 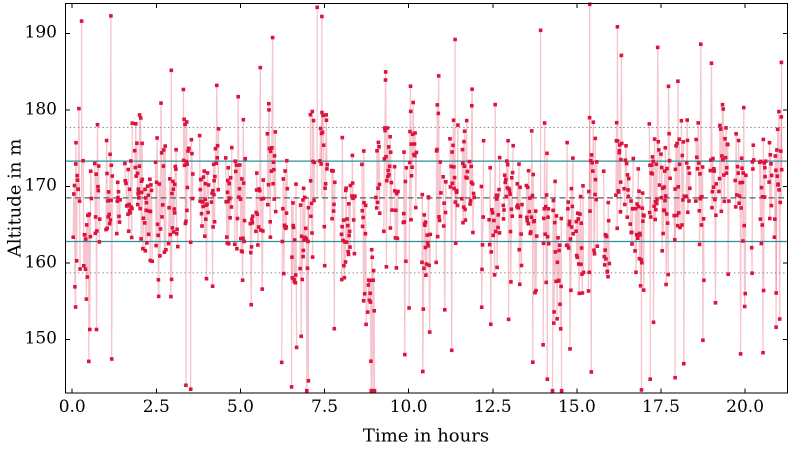 What do you see at coordinates (240, 407) in the screenshot?
I see `x-tick-label-5.0: 5.0` at bounding box center [240, 407].